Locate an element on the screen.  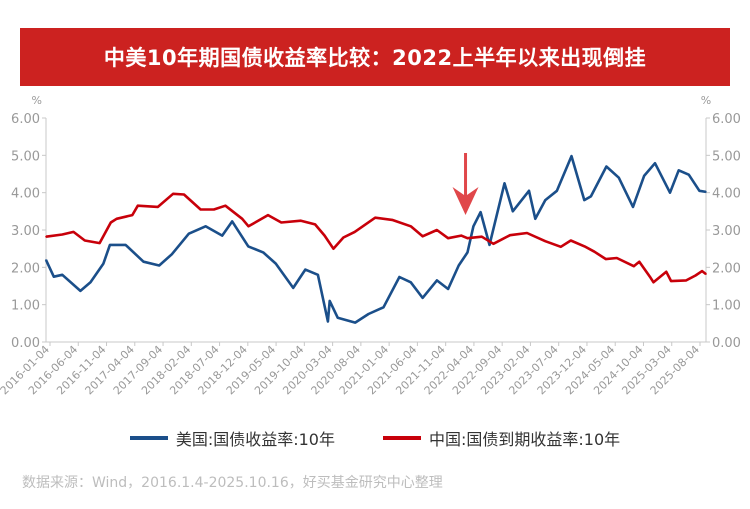
y-unit-right: % is located at coordinates (706, 100).